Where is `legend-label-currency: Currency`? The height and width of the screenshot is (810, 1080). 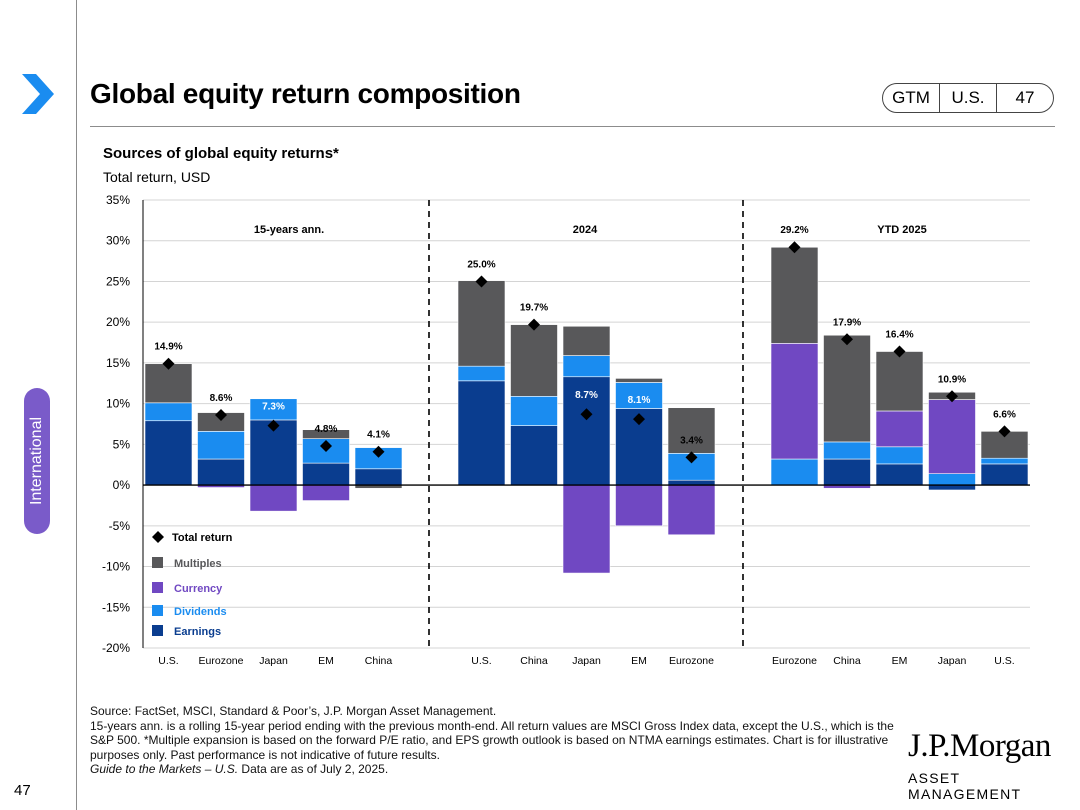 legend-label-currency: Currency is located at coordinates (198, 589).